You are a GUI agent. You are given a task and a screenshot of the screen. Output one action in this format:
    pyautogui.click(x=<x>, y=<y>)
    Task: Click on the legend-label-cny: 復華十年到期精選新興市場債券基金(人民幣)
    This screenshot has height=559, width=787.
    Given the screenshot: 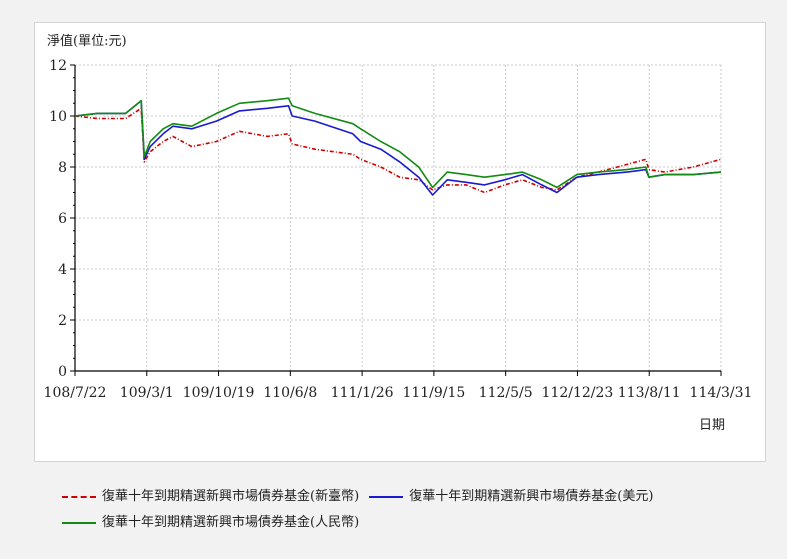 What is the action you would take?
    pyautogui.click(x=231, y=522)
    